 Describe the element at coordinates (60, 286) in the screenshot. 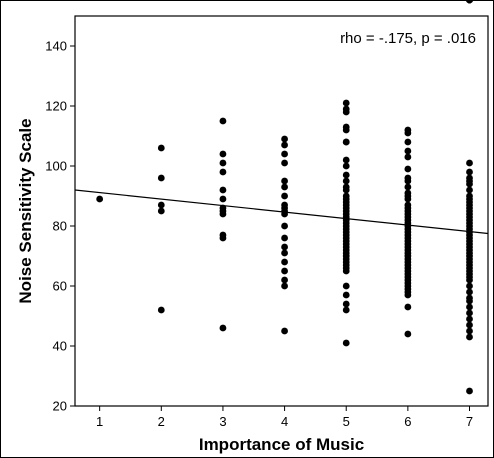

I see `y-tick-label: 60` at that location.